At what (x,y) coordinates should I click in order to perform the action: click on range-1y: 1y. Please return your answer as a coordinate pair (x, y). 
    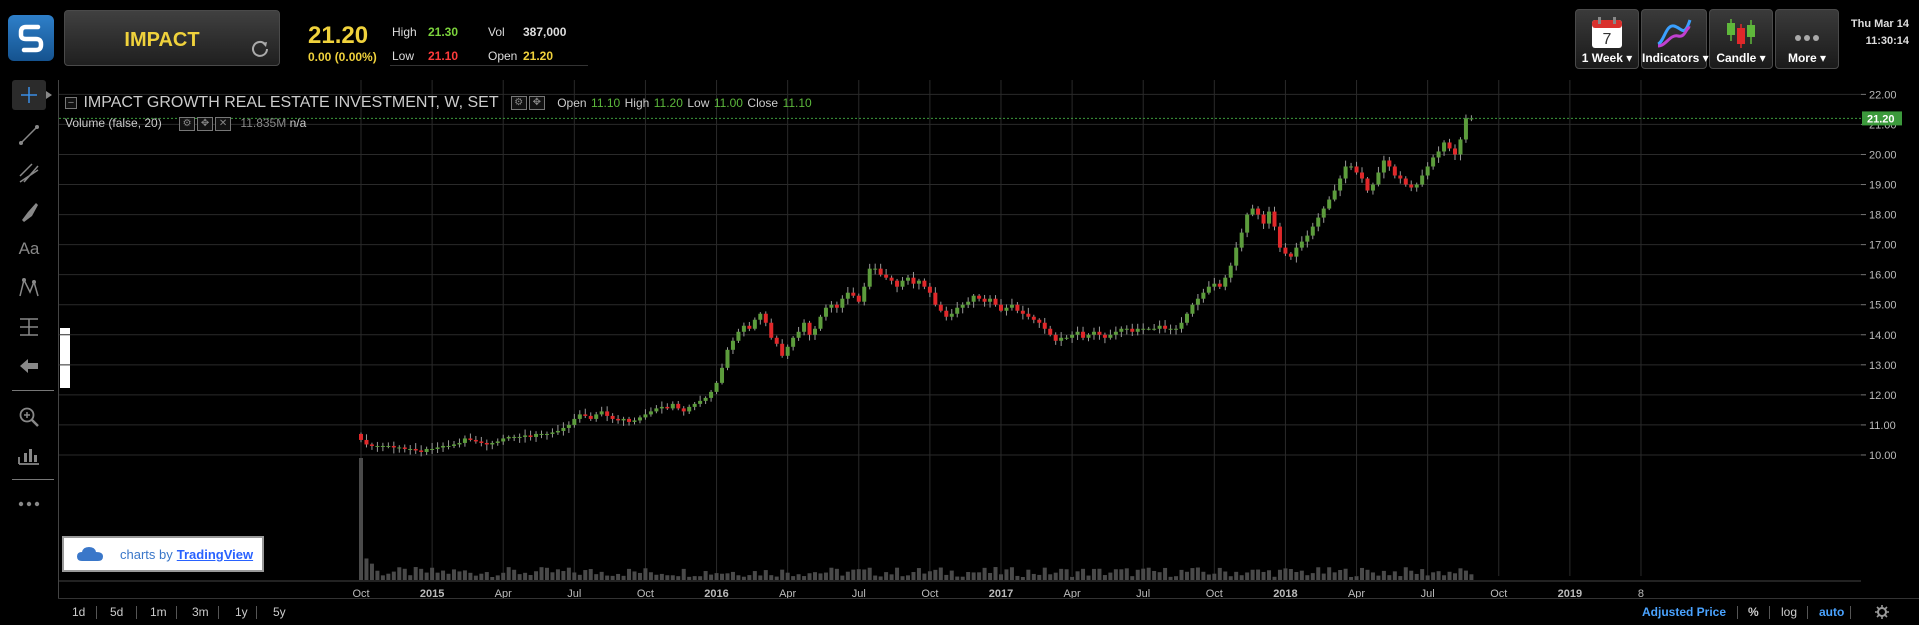
    Looking at the image, I should click on (241, 612).